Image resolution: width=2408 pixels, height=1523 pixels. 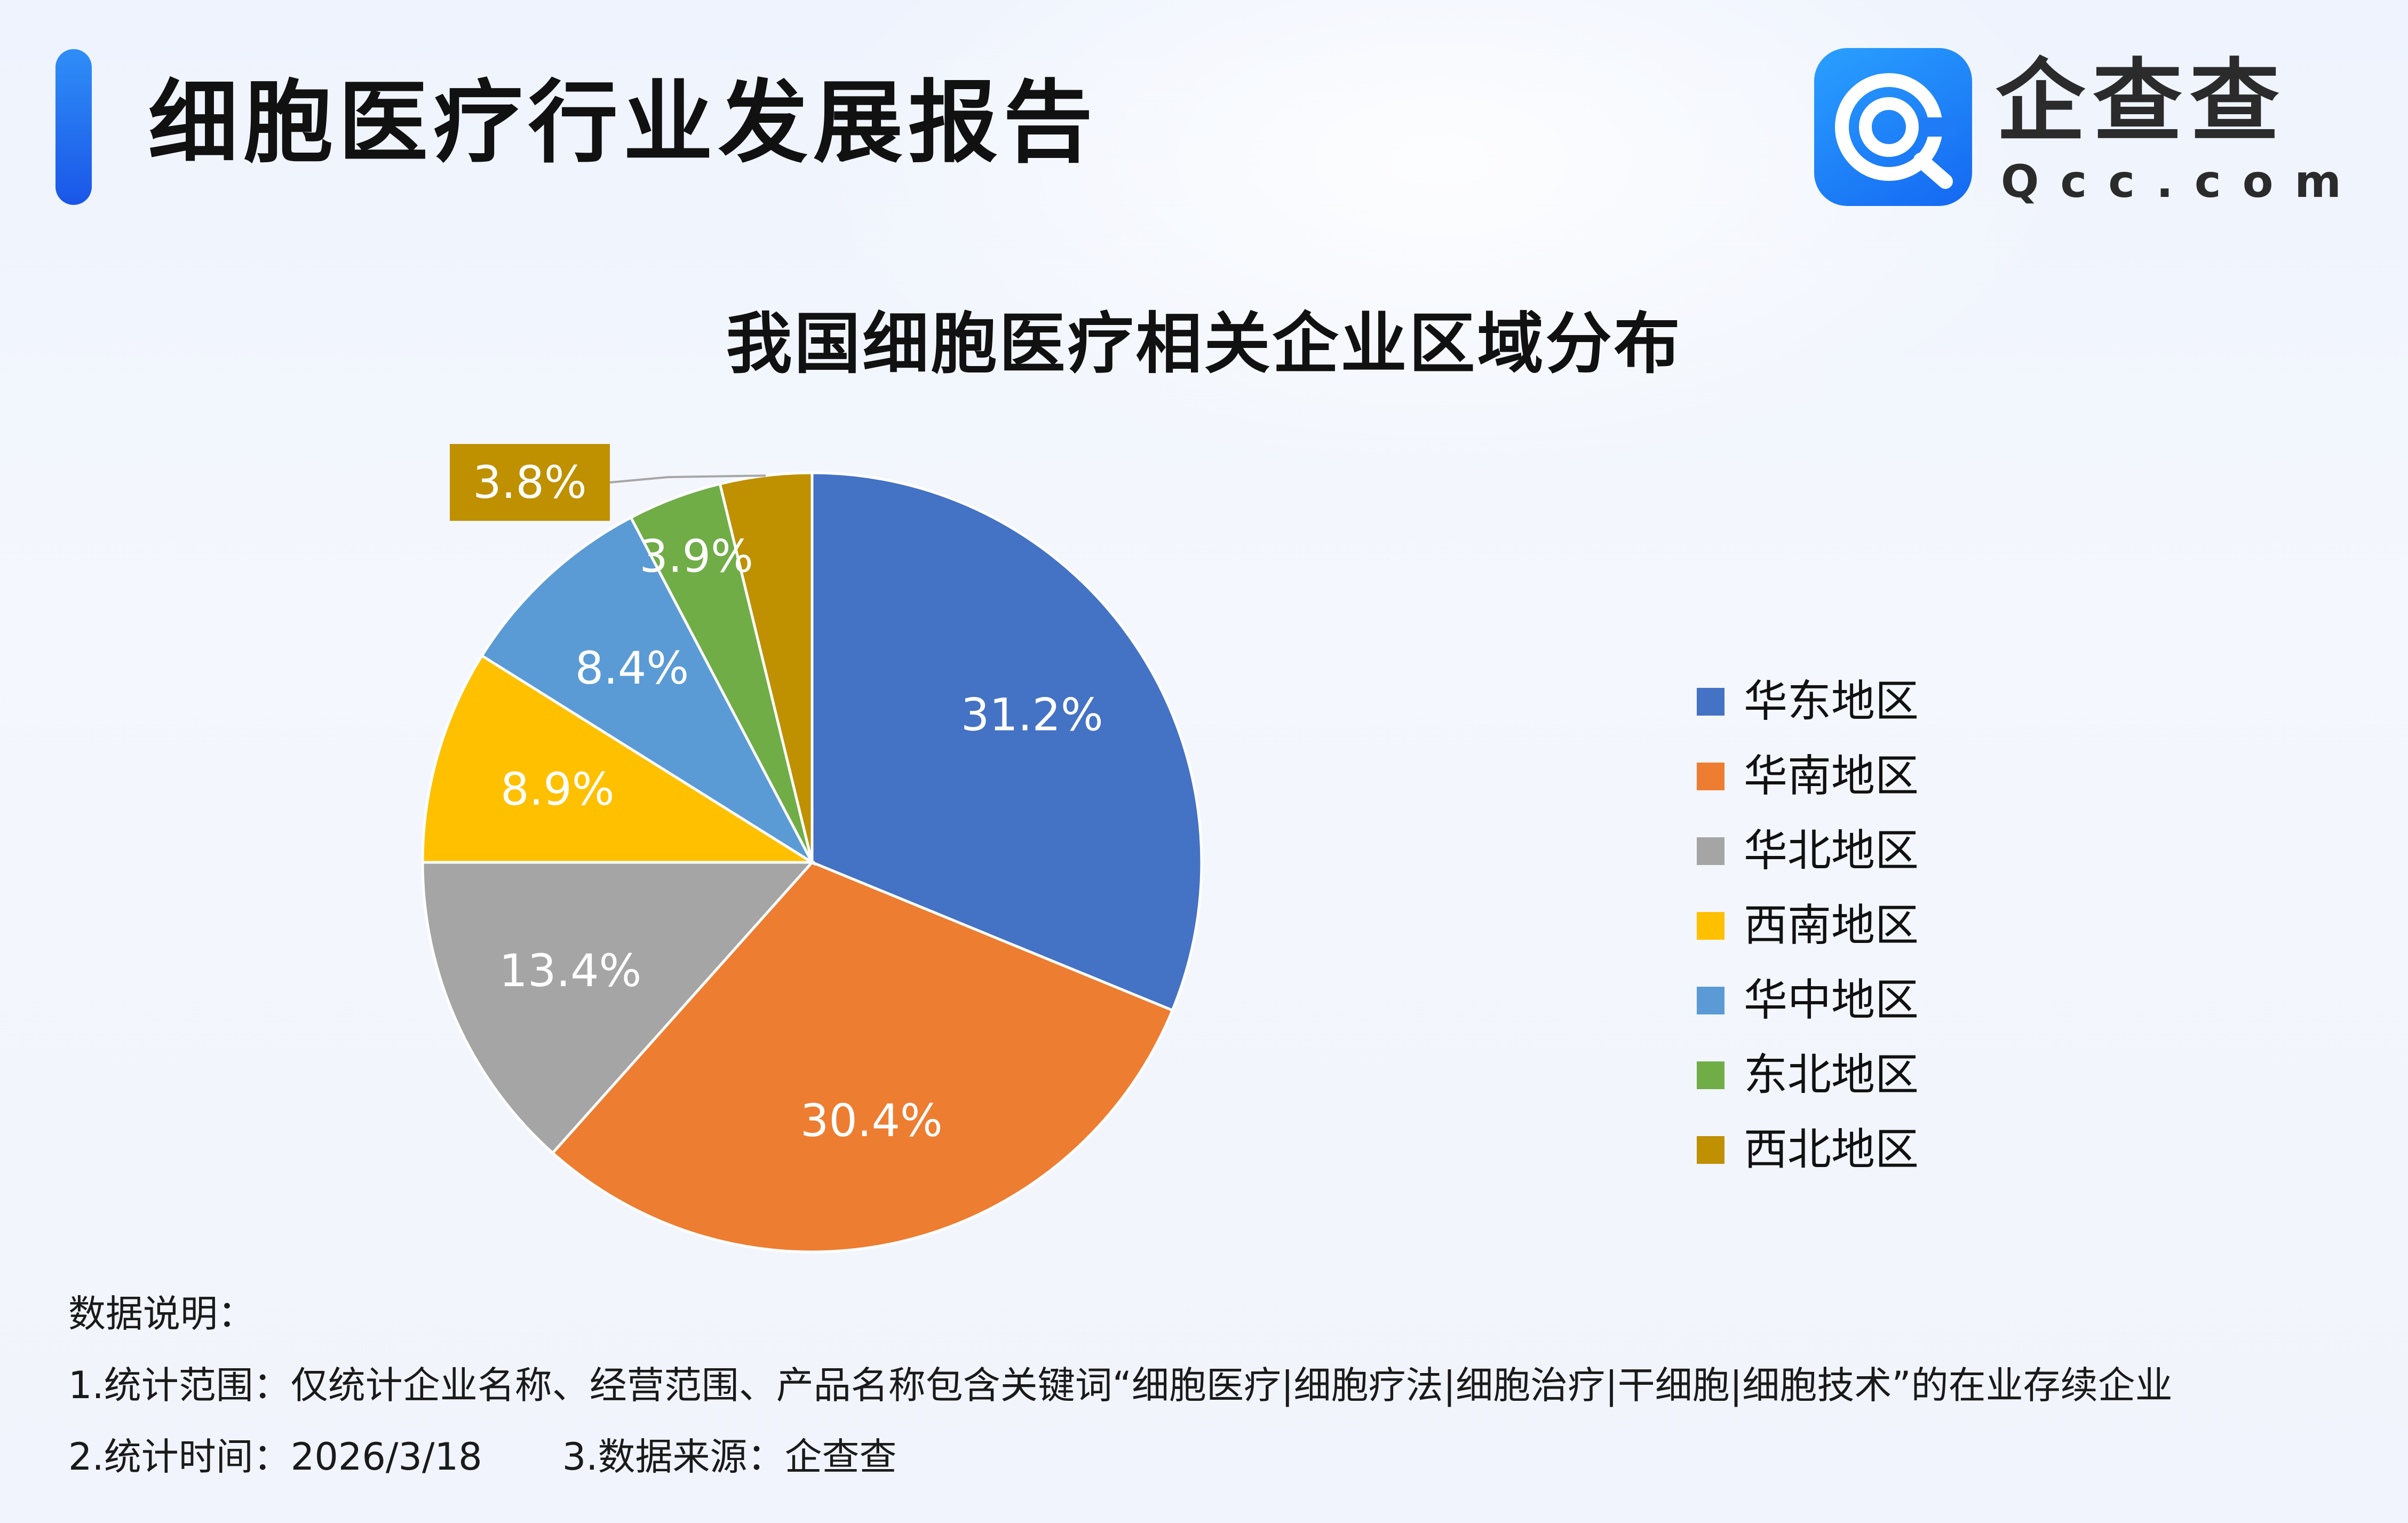 What do you see at coordinates (557, 789) in the screenshot?
I see `pie-data-label-4: 8.9%` at bounding box center [557, 789].